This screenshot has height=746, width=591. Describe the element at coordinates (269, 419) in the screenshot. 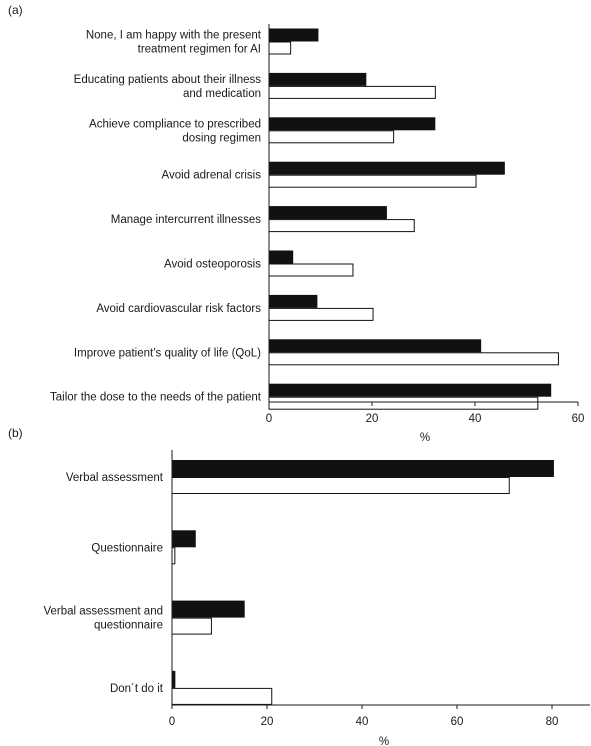

I see `x-tick-label-a-0: 0` at that location.